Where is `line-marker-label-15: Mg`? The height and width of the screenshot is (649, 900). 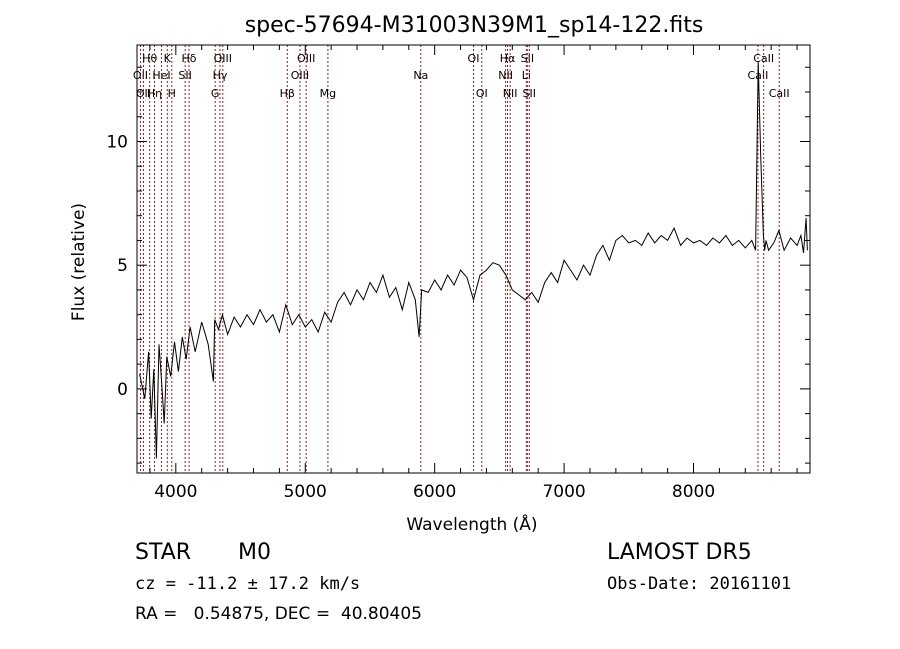 line-marker-label-15: Mg is located at coordinates (328, 93).